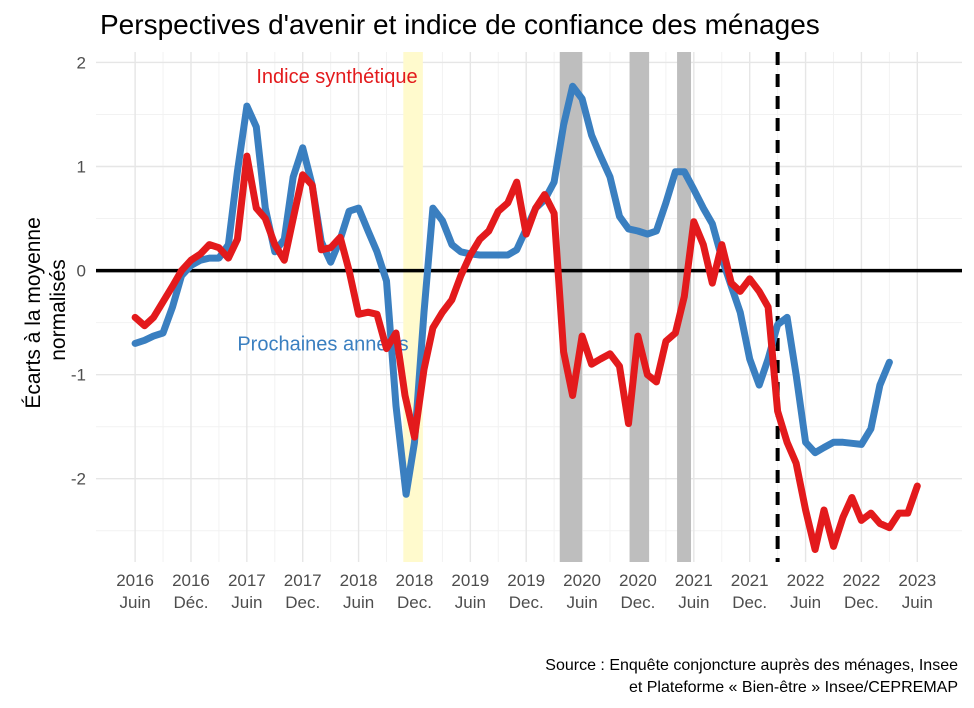 Image resolution: width=974 pixels, height=708 pixels. I want to click on x-tick-label-year: 2023, so click(917, 580).